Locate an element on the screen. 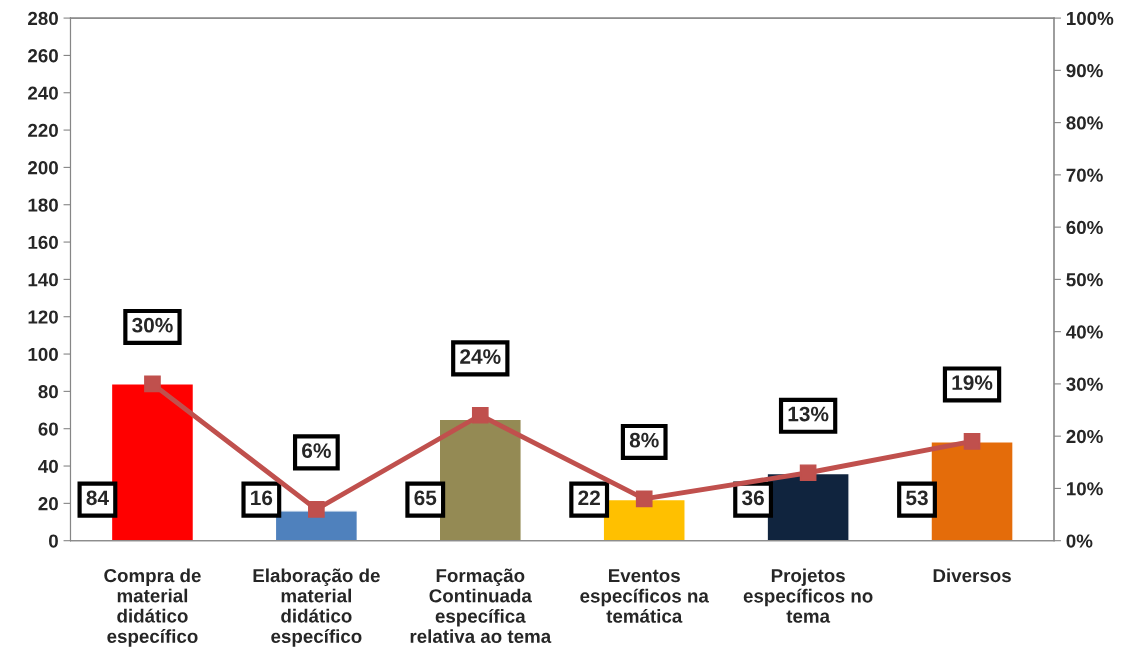 The height and width of the screenshot is (670, 1137). y-tick-label: 40 is located at coordinates (48, 466).